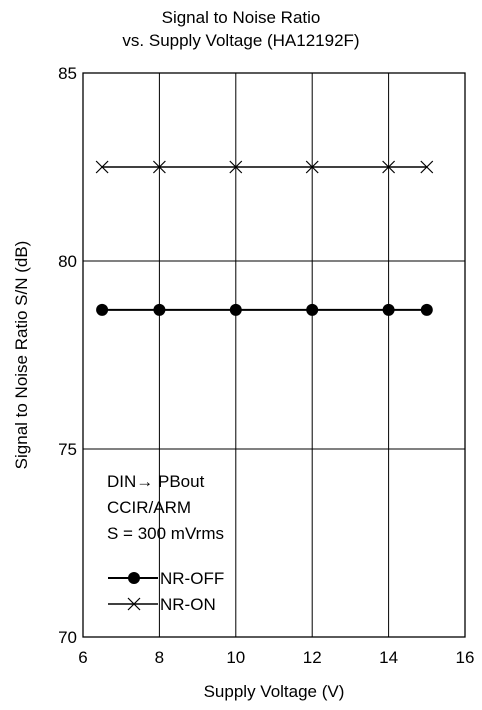 This screenshot has height=710, width=482. Describe the element at coordinates (67, 73) in the screenshot. I see `y-tick-label: 85` at that location.